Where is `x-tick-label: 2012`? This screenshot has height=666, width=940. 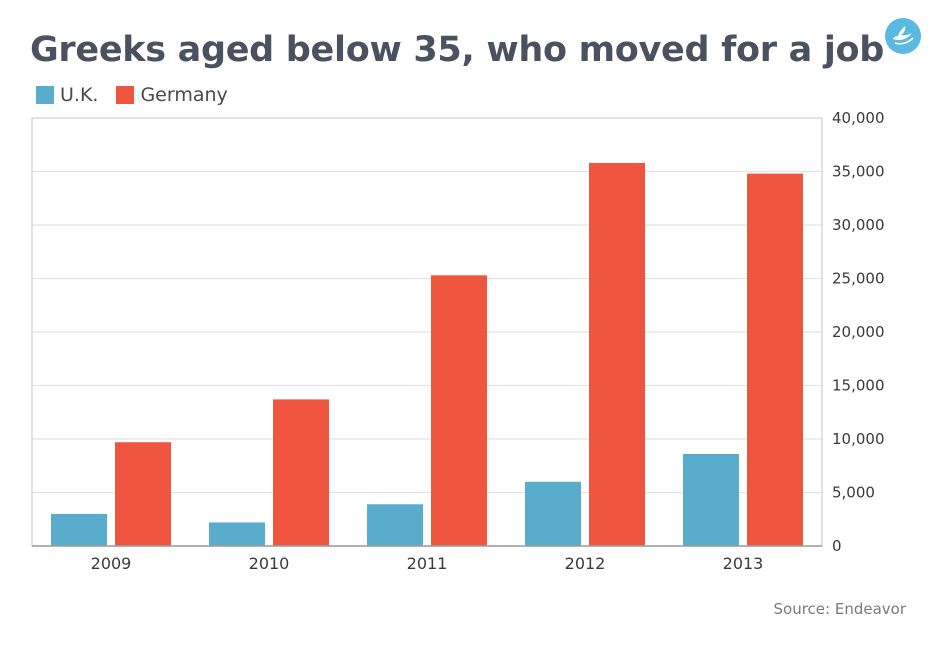
x-tick-label: 2012 is located at coordinates (585, 563).